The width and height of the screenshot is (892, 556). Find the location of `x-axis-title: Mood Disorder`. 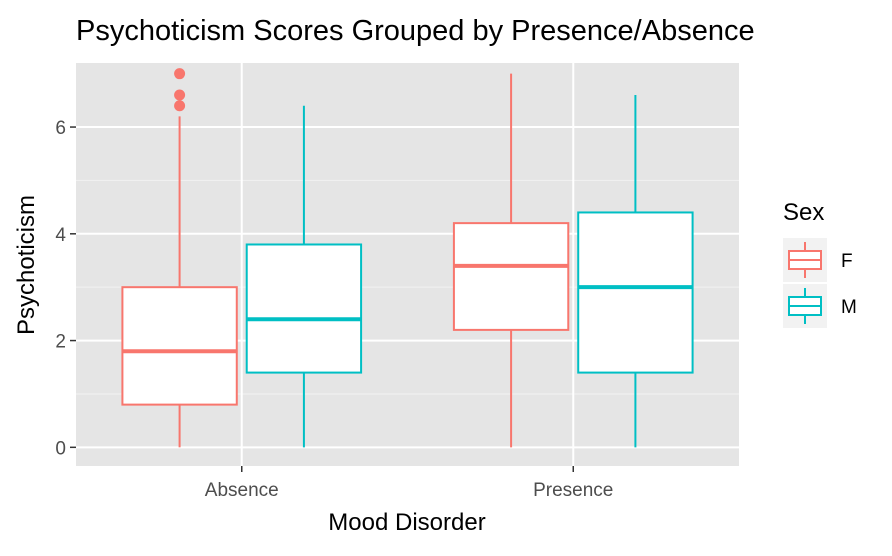

x-axis-title: Mood Disorder is located at coordinates (406, 522).